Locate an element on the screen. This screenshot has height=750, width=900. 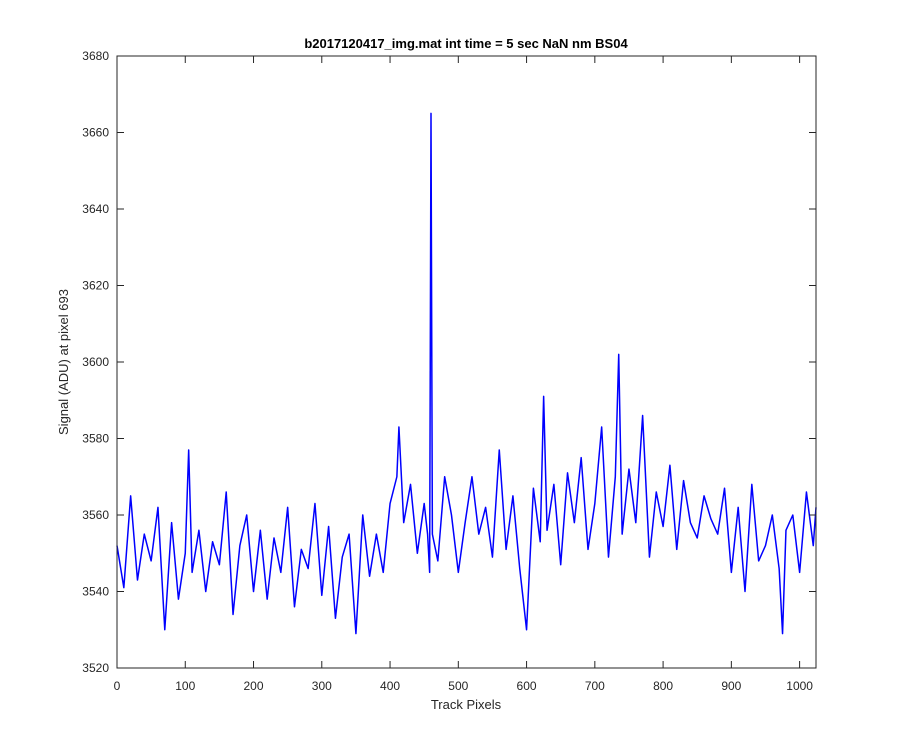
y-tick-label: 3680 is located at coordinates (95, 56).